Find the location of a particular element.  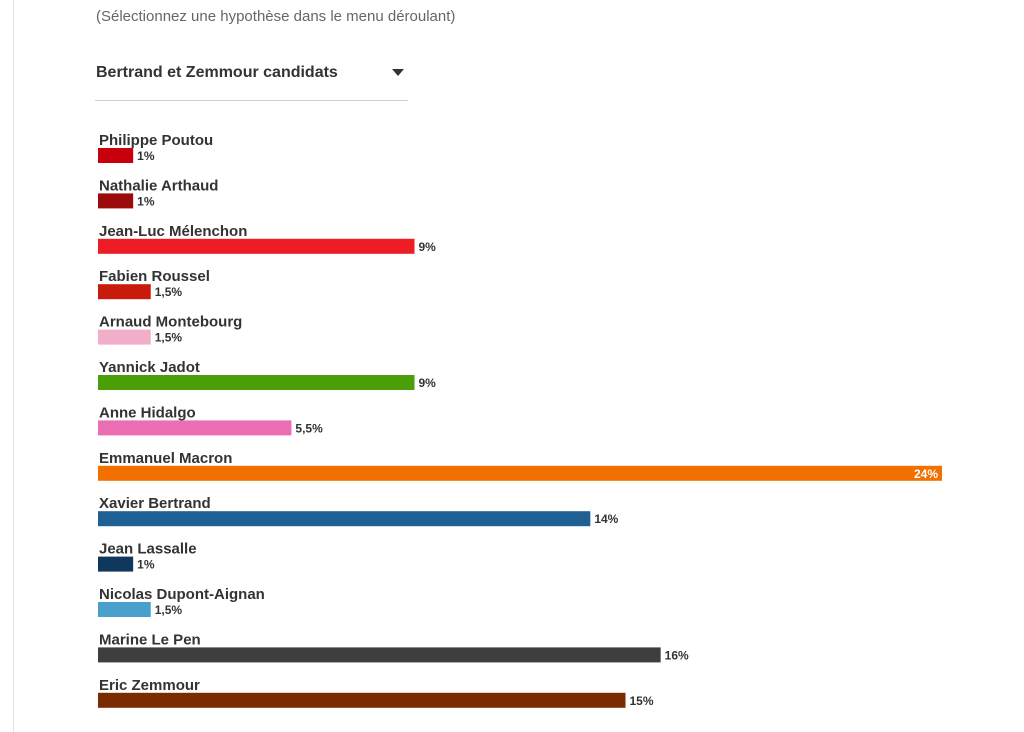

bar-row: Emmanuel Macron 24% is located at coordinates (520, 465).